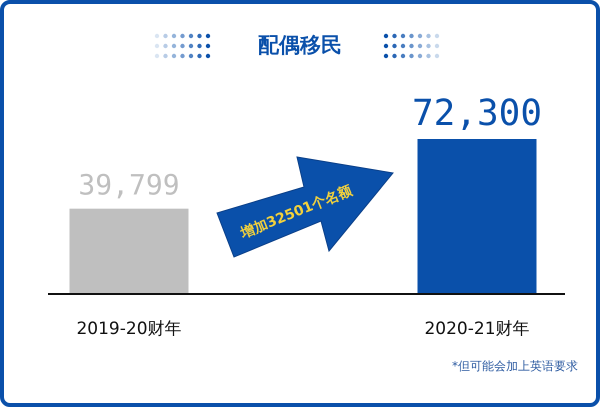 The image size is (600, 407). I want to click on text: *但可能会加上英语要求, so click(515, 366).